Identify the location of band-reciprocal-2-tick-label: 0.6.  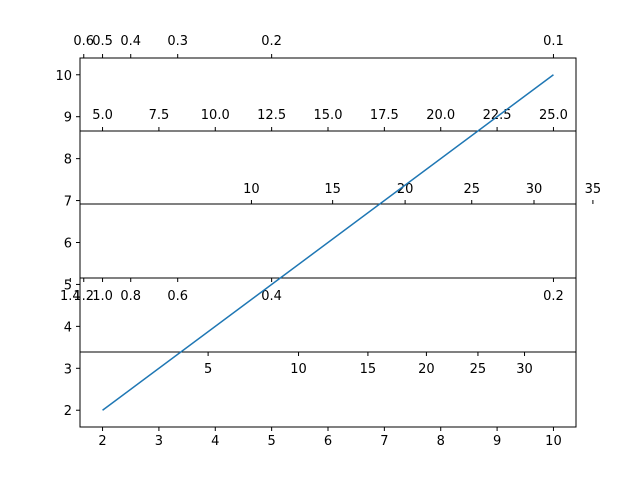
(177, 296).